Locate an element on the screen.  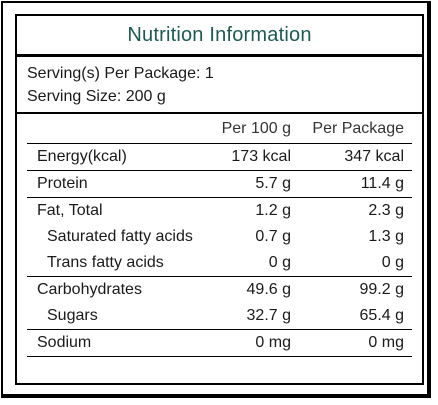
nutrient-name: Fat, Total is located at coordinates (70, 210).